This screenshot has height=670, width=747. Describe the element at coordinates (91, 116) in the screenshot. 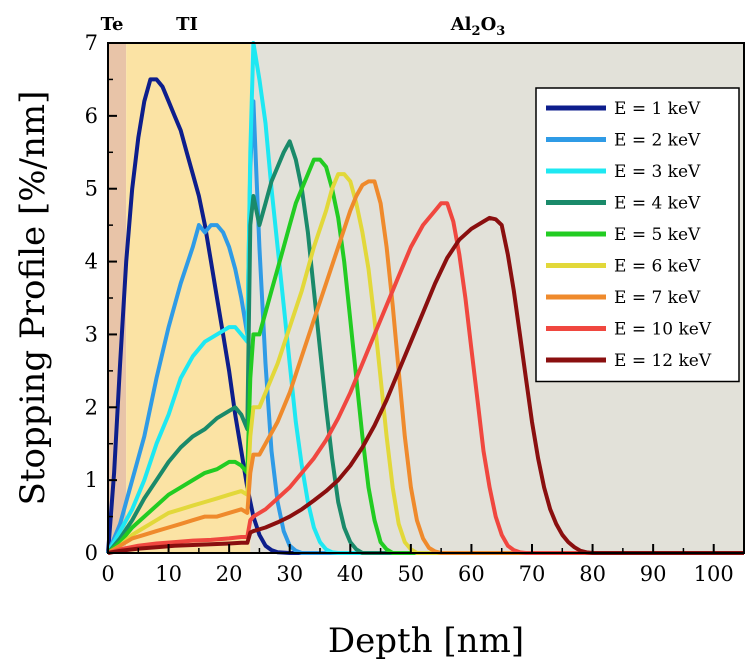

I see `y-tick-label: 6` at that location.